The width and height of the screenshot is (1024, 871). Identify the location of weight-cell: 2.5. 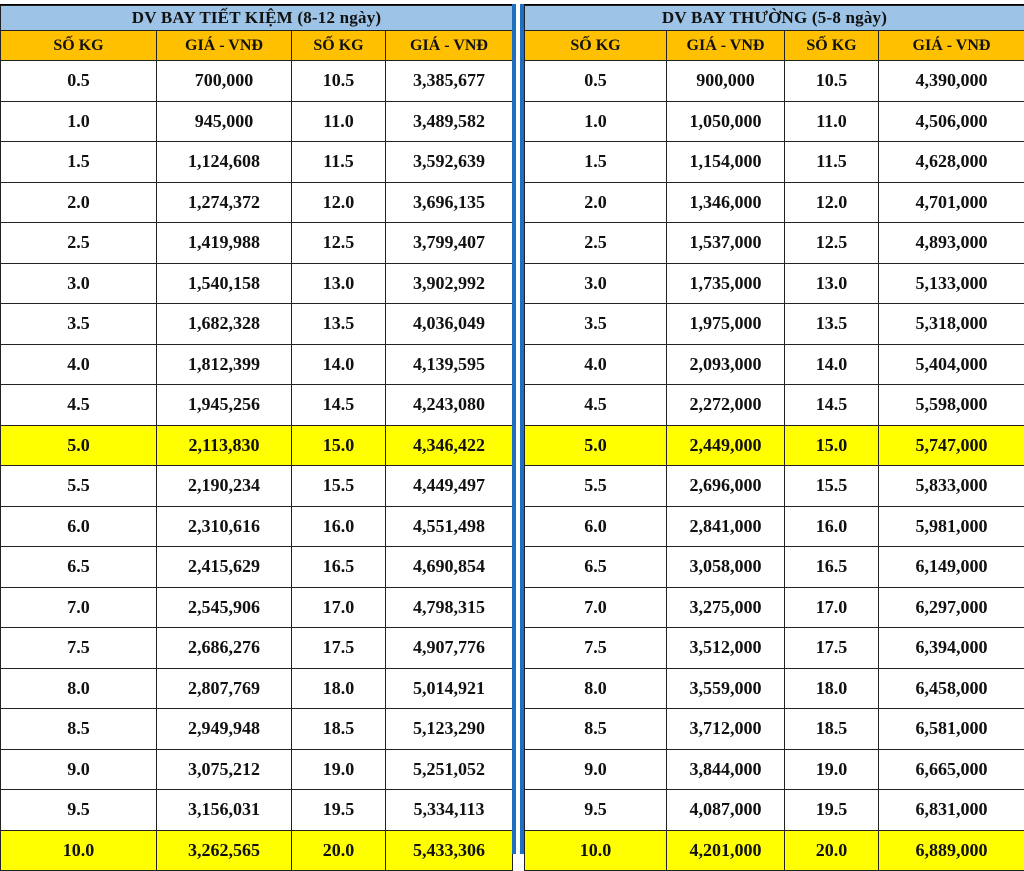
(596, 243).